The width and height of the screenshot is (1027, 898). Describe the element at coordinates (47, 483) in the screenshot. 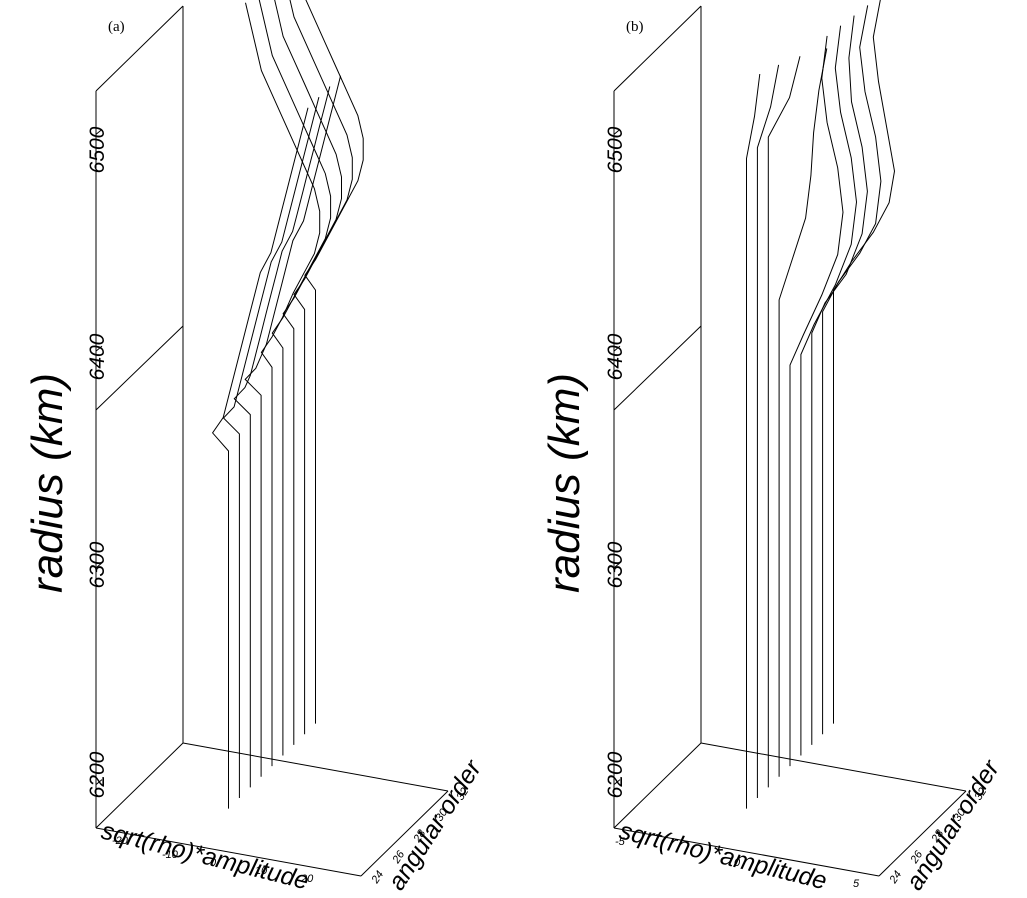

I see `panel-a-radius-axis-title: radius (km)` at that location.